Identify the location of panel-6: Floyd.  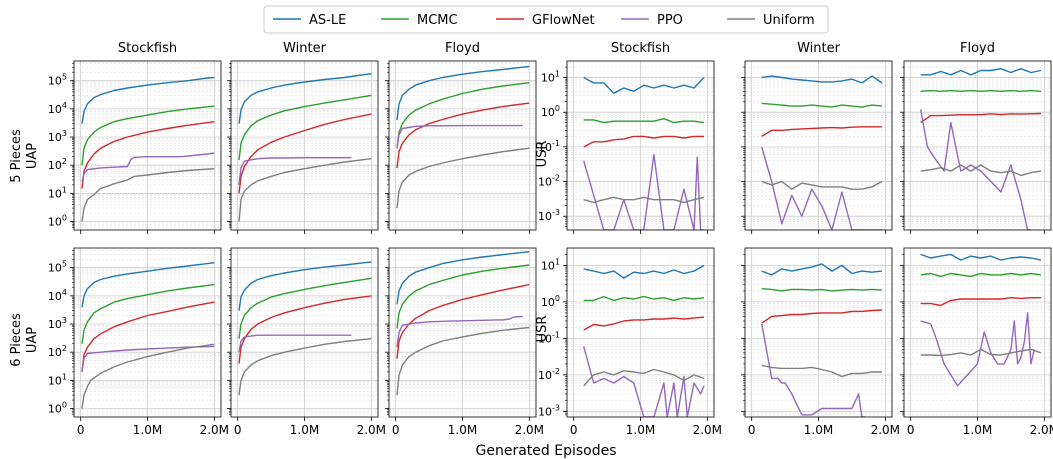
(976, 137).